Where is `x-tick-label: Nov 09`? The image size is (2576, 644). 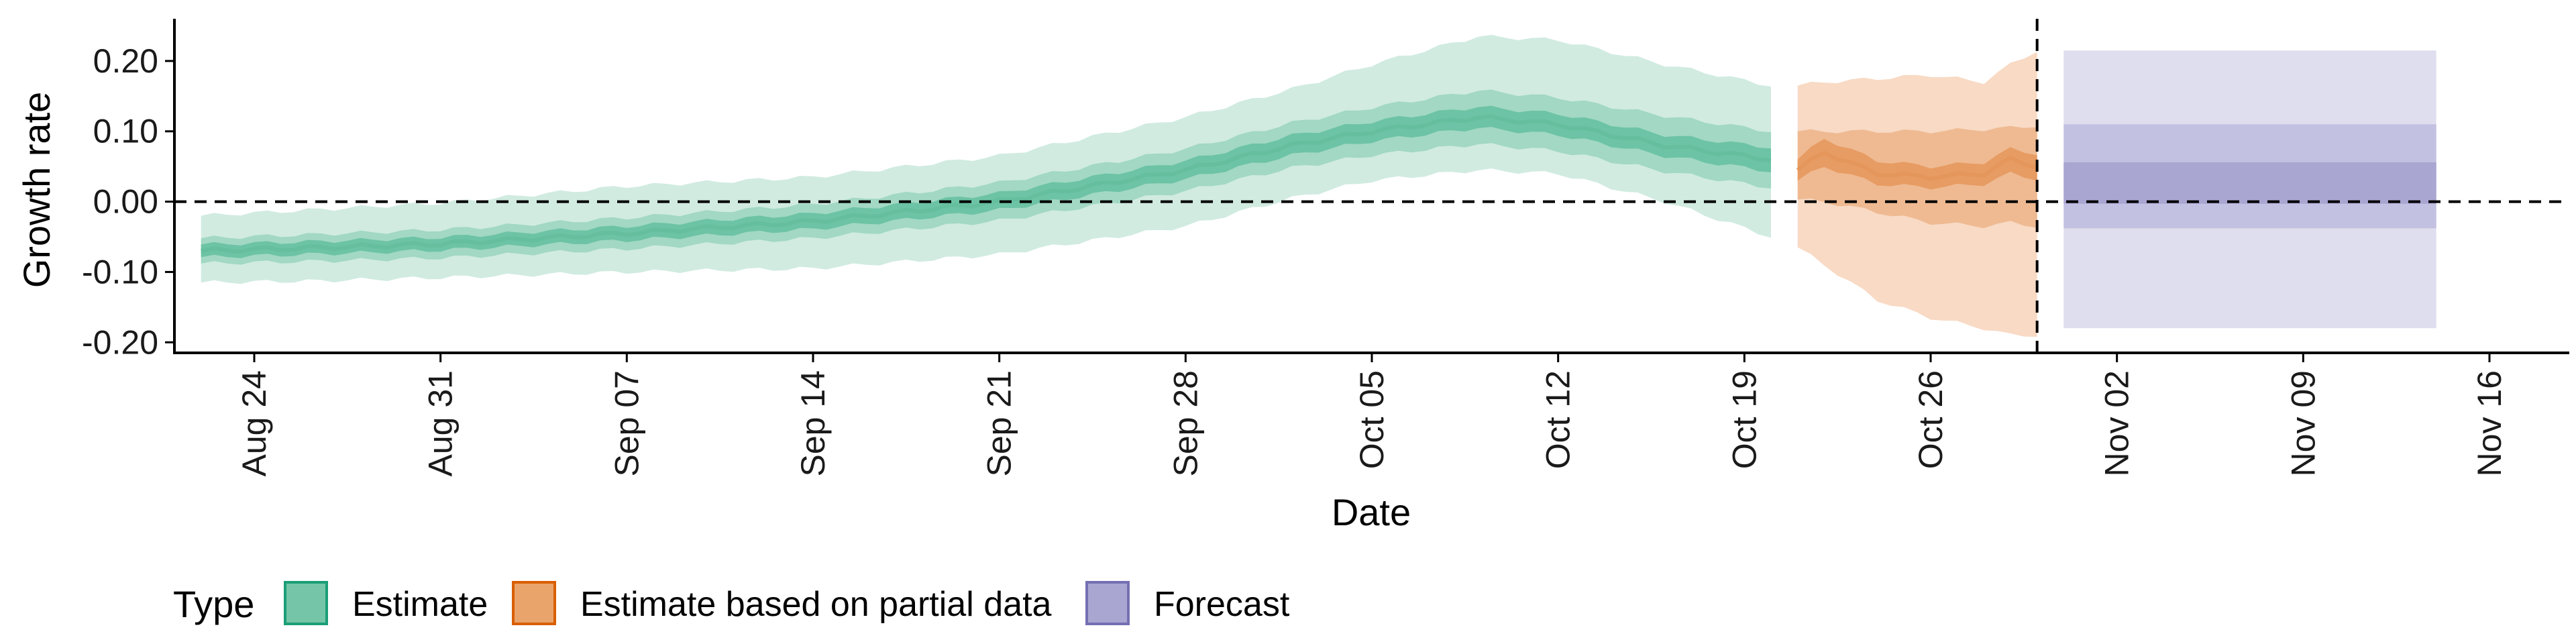
x-tick-label: Nov 09 is located at coordinates (2303, 423).